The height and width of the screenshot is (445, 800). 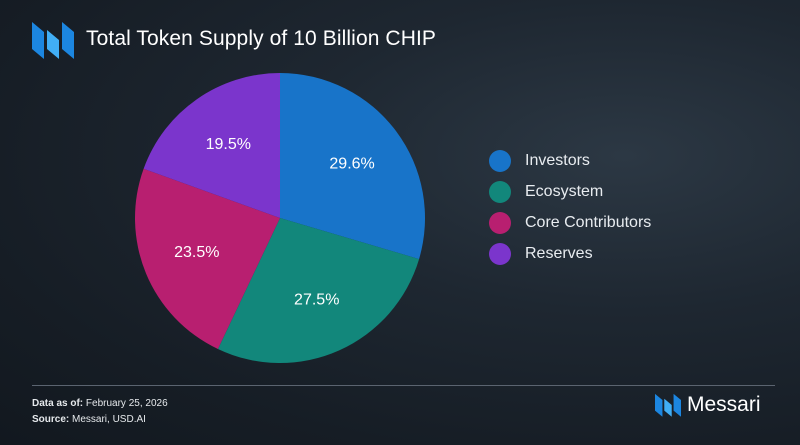 I want to click on footer-divider, so click(x=403, y=385).